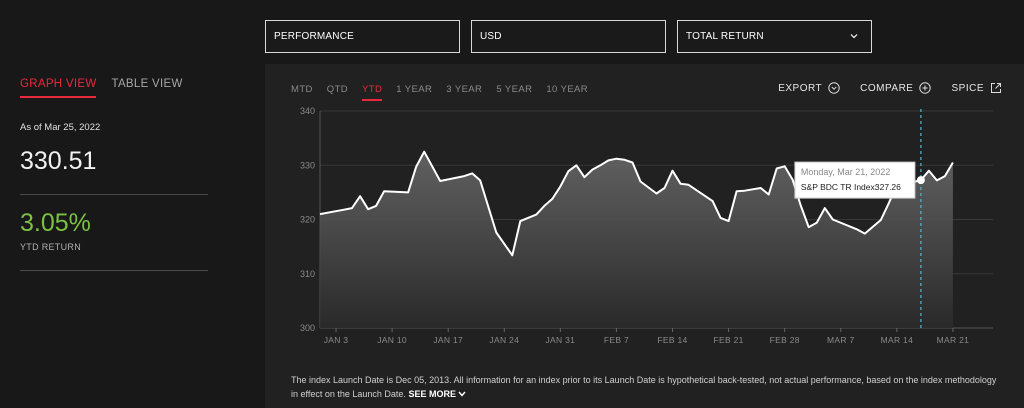 This screenshot has width=1024, height=408. I want to click on metric-select-value: PERFORMANCE, so click(314, 36).